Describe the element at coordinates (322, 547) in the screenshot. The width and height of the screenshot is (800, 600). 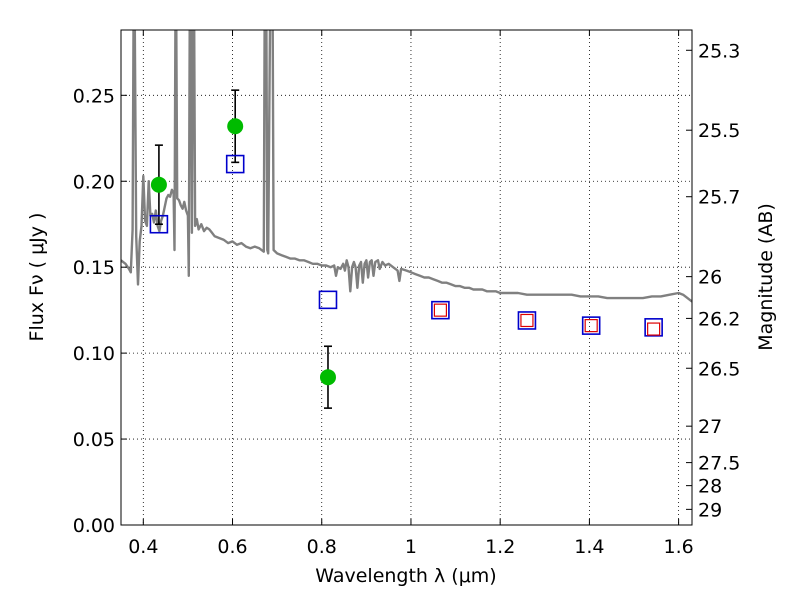
I see `x-tick-label: 0.8` at that location.